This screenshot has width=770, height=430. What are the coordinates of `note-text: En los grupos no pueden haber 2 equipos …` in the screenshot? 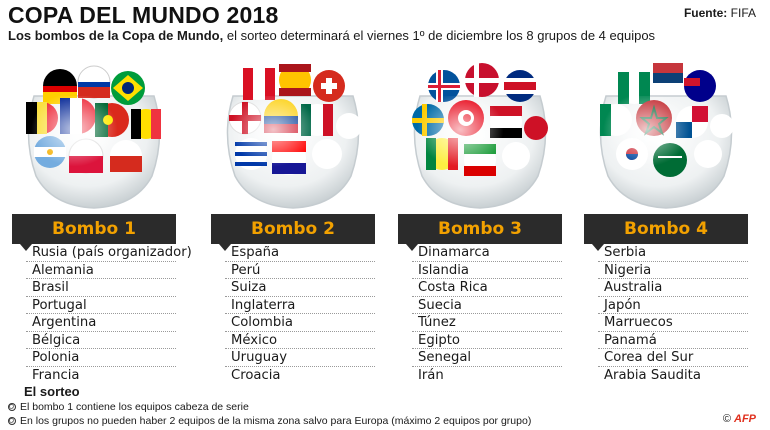 It's located at (276, 421).